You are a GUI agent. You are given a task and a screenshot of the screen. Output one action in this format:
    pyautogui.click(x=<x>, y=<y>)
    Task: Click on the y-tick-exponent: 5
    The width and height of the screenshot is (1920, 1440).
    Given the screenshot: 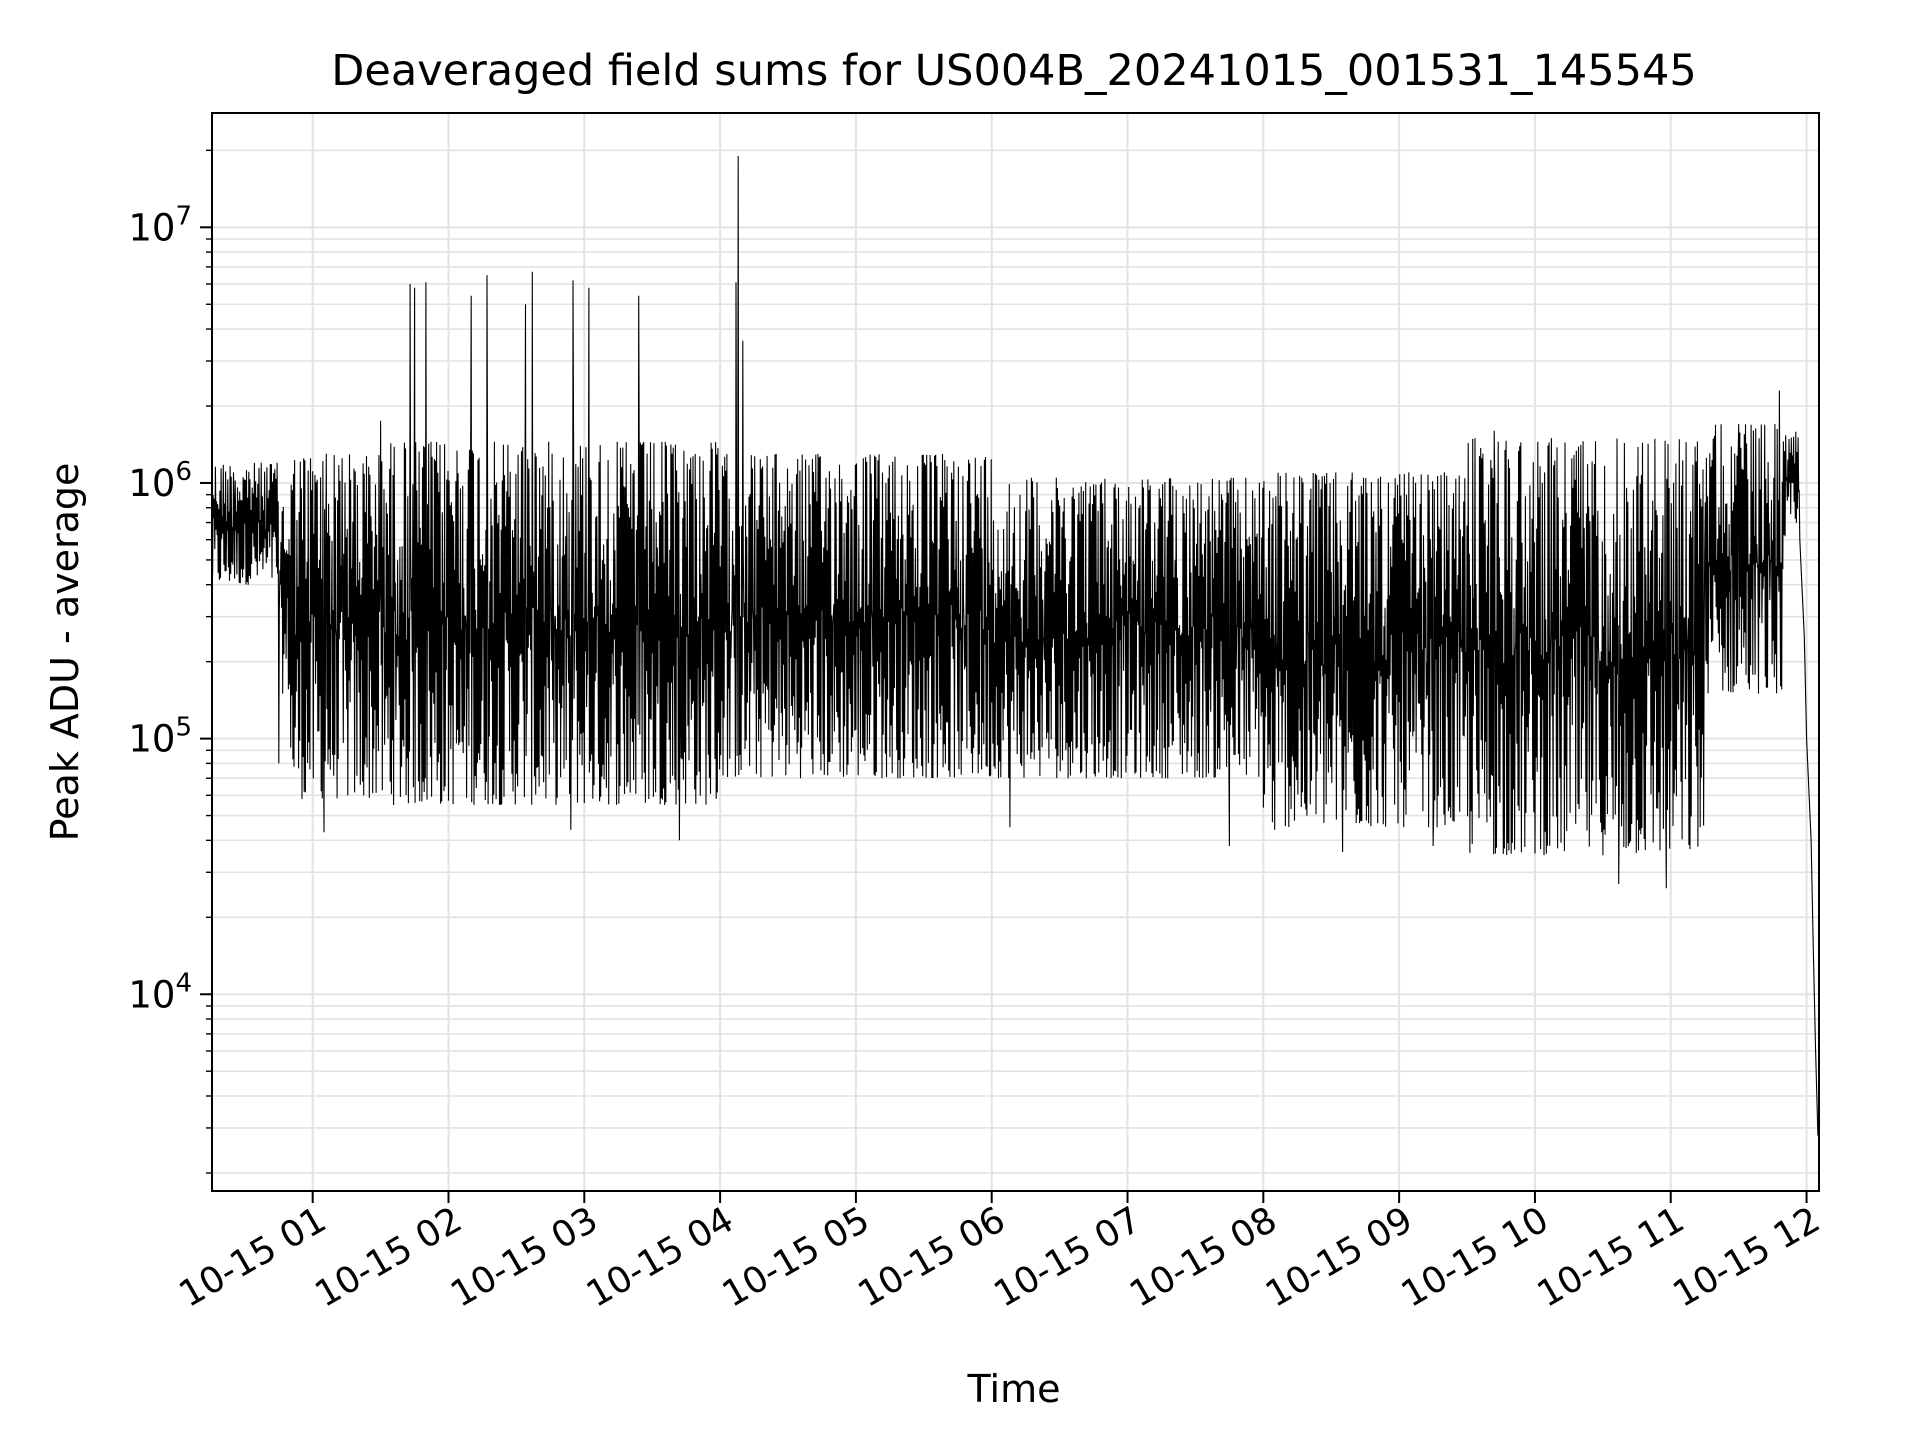 What is the action you would take?
    pyautogui.click(x=183, y=728)
    